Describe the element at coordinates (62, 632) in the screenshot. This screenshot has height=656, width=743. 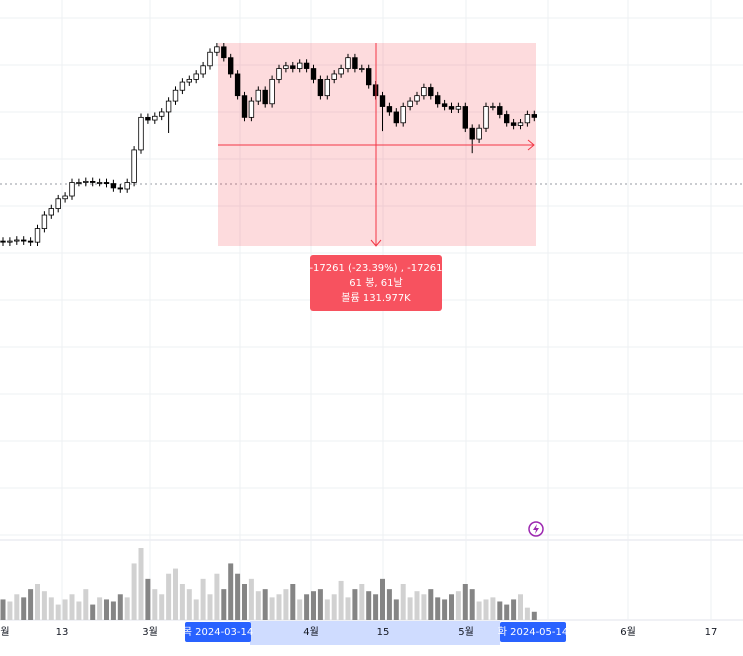
I see `x-tick-label: 13` at that location.